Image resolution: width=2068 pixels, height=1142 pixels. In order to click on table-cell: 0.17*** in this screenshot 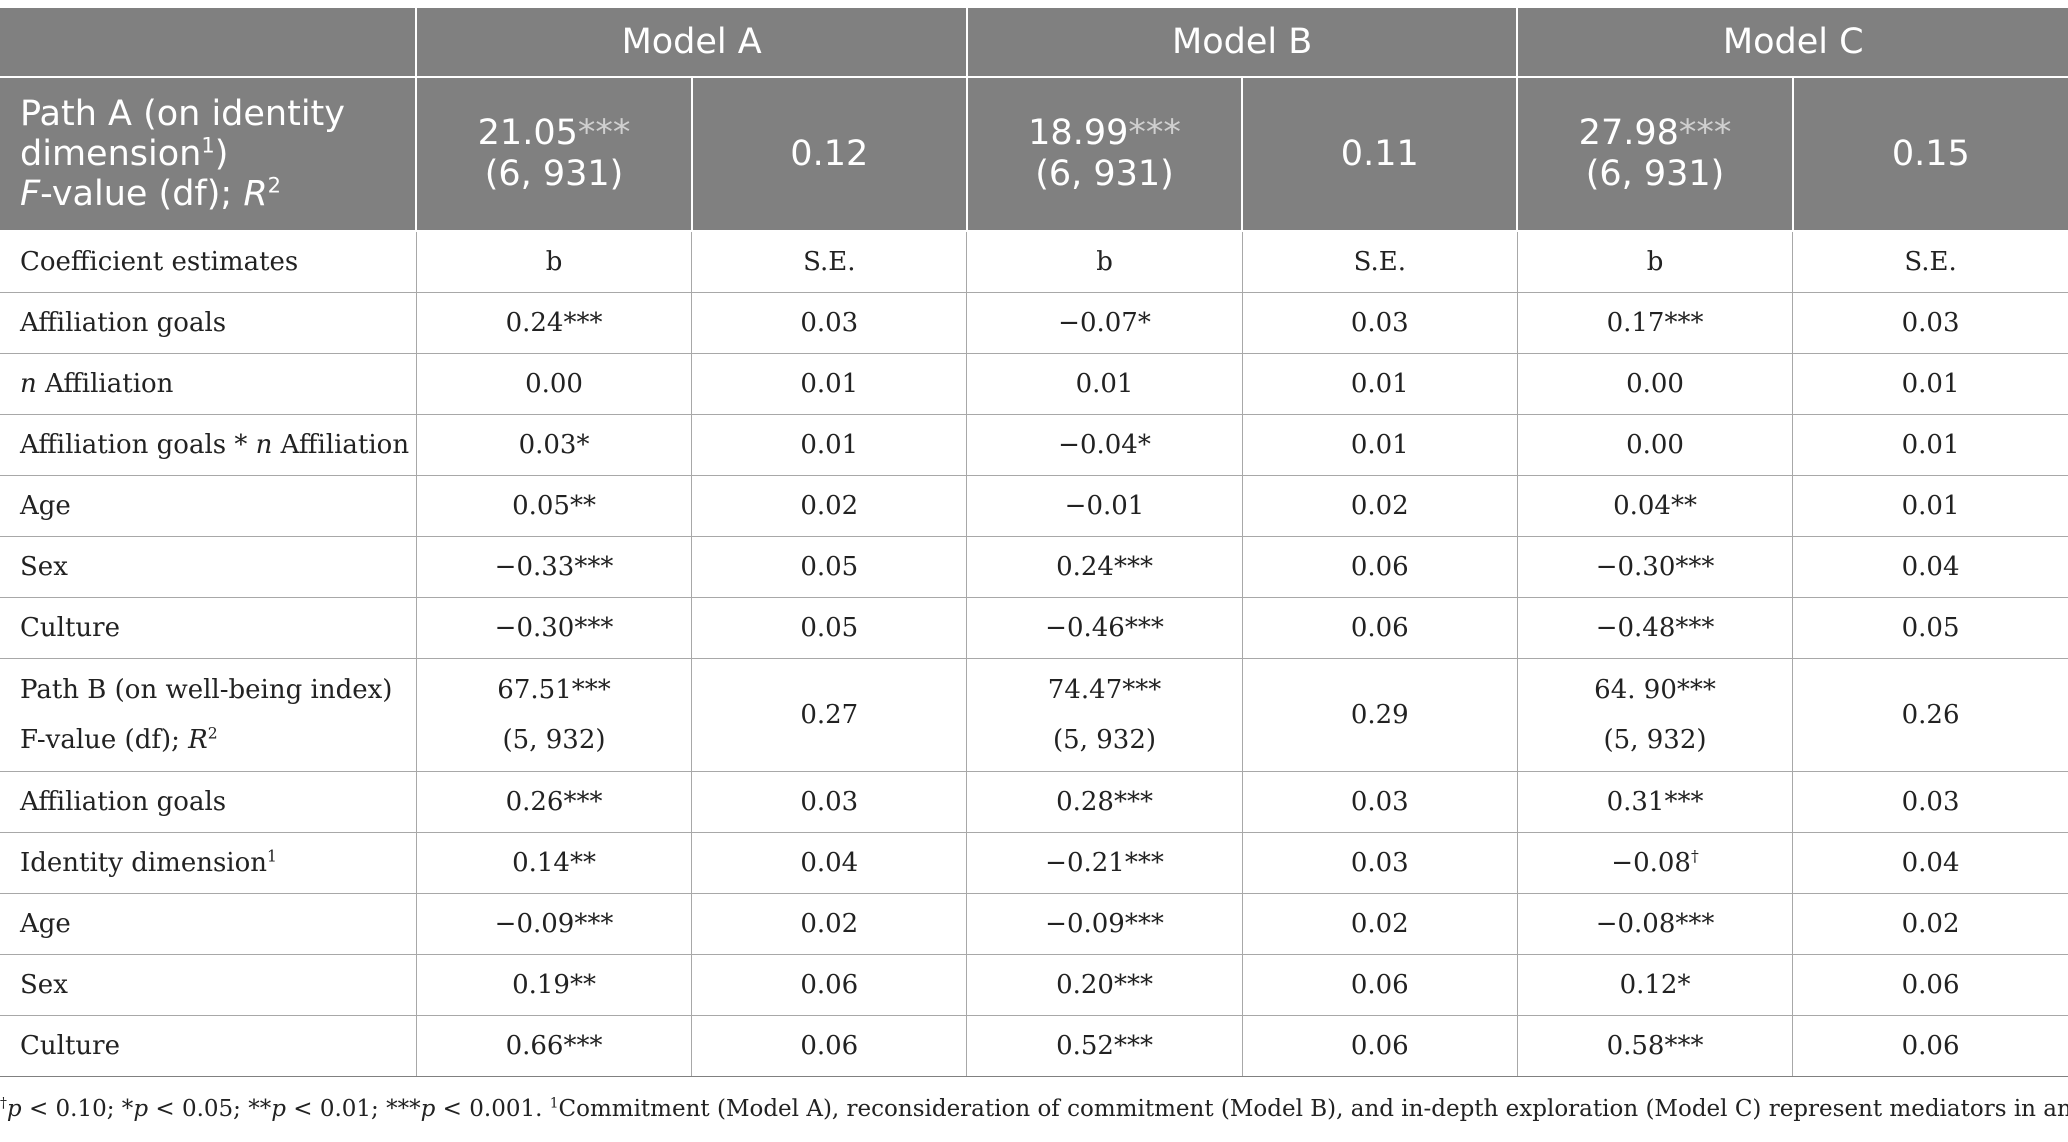, I will do `click(1655, 323)`.